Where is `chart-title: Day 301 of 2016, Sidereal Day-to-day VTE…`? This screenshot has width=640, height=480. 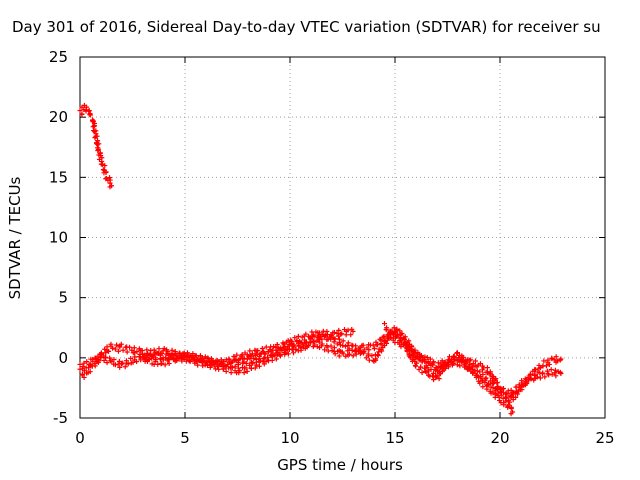 chart-title: Day 301 of 2016, Sidereal Day-to-day VTE… is located at coordinates (306, 27).